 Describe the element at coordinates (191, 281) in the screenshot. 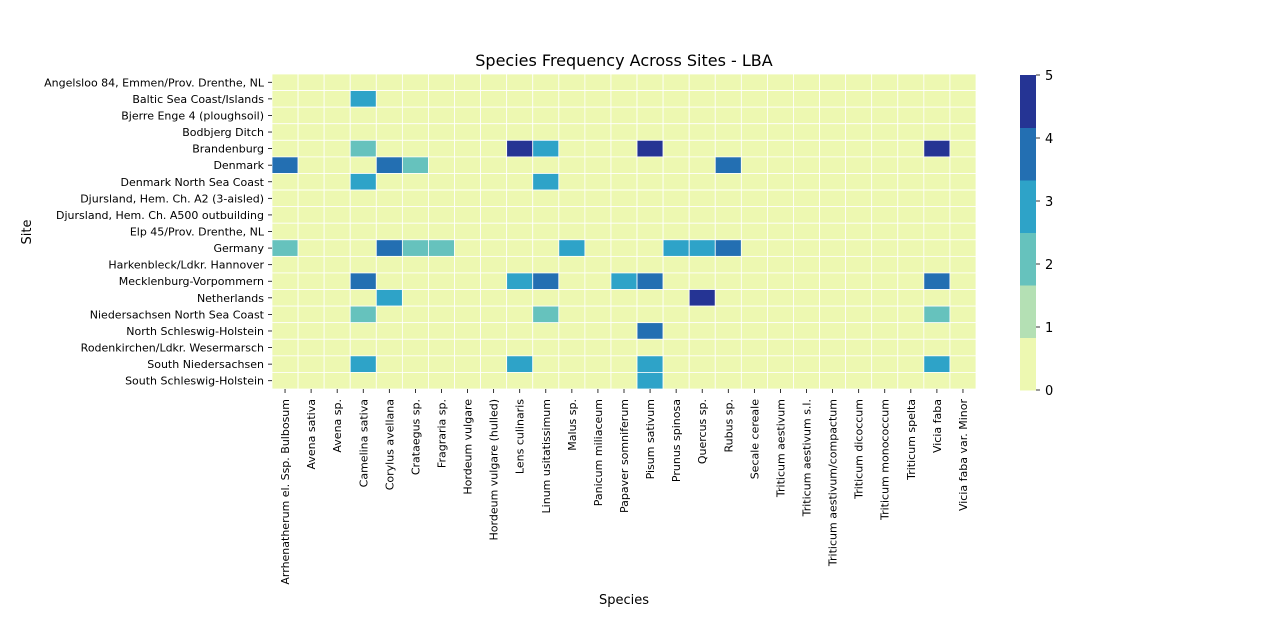

I see `y-tick-label: Mecklenburg-Vorpommern` at that location.